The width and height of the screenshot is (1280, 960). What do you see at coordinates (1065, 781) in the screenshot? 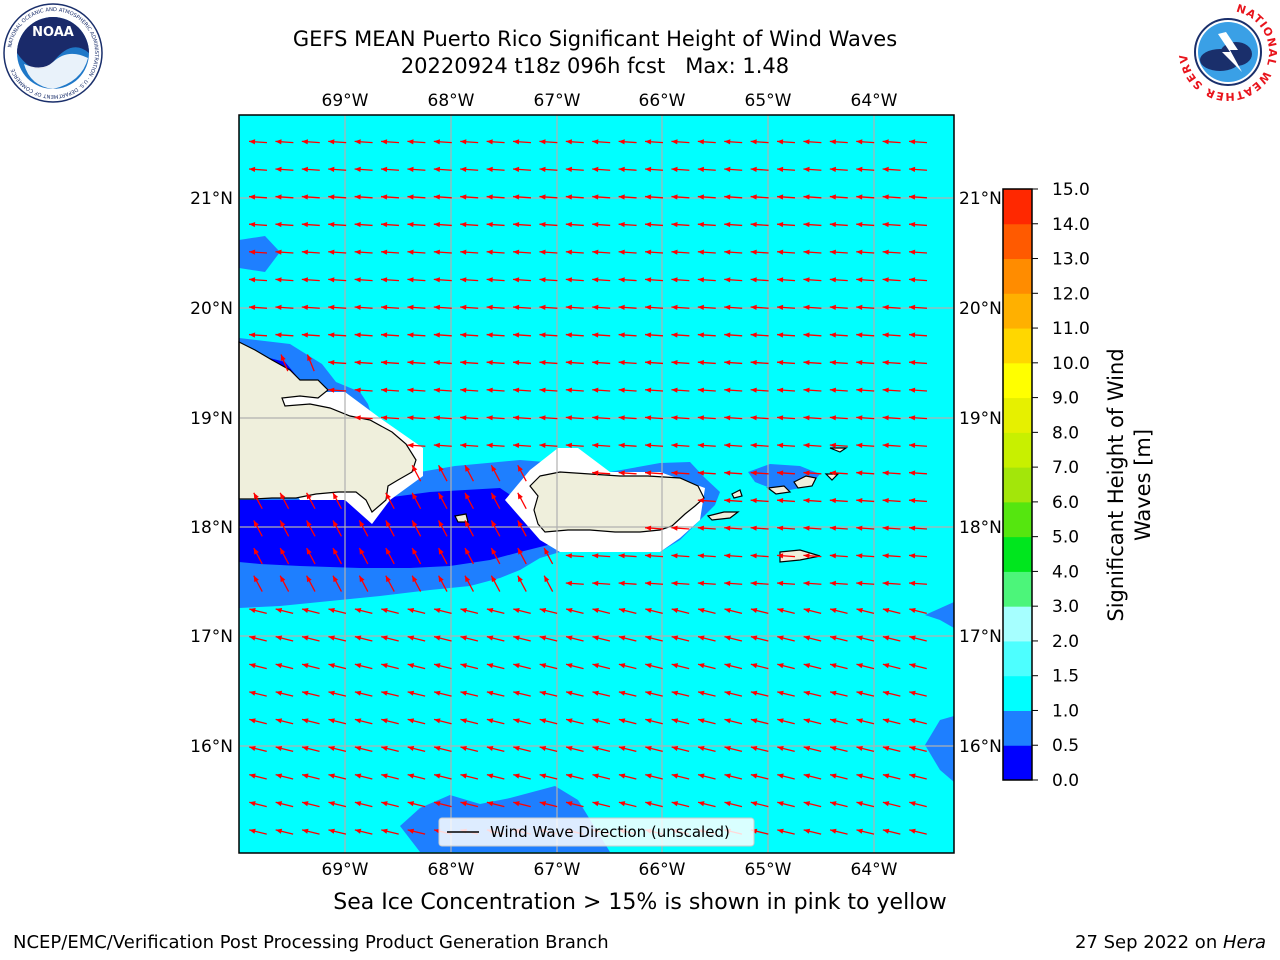
I see `colorbar-tick-label: 0.0` at bounding box center [1065, 781].